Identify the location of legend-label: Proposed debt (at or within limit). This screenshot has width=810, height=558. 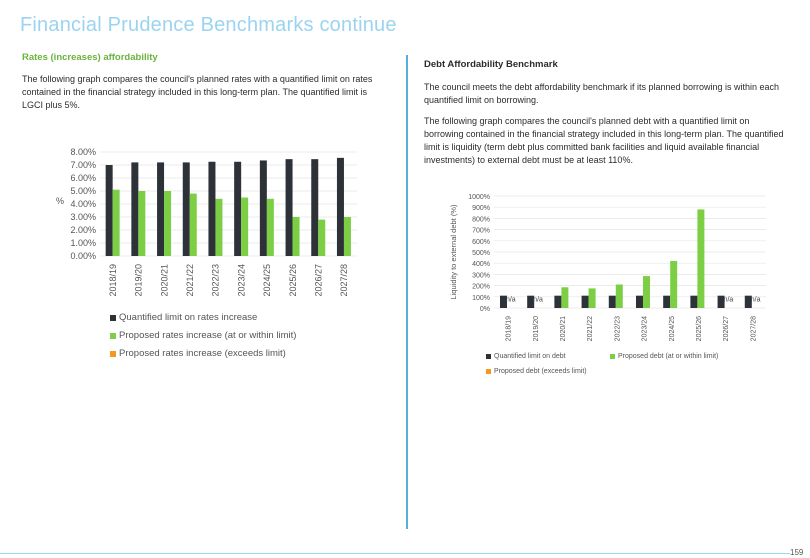
(668, 356).